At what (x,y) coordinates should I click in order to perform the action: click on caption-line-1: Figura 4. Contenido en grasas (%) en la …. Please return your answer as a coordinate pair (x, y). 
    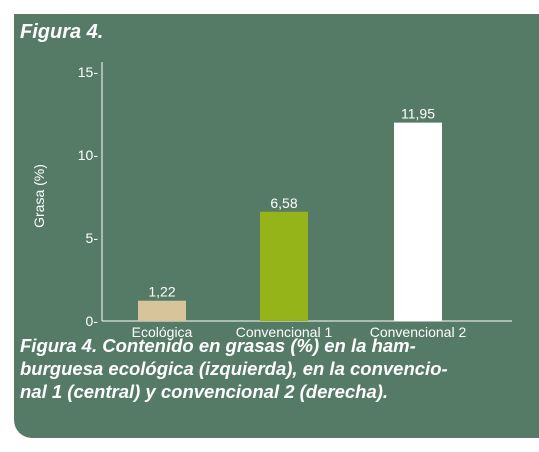
    Looking at the image, I should click on (218, 345).